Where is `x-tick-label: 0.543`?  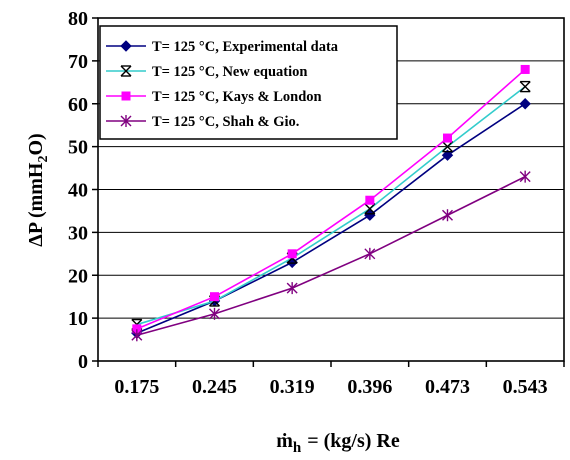
x-tick-label: 0.543 is located at coordinates (525, 387).